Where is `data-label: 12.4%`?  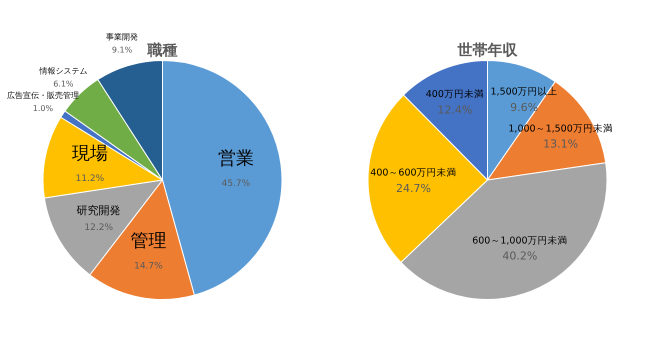 data-label: 12.4% is located at coordinates (454, 110).